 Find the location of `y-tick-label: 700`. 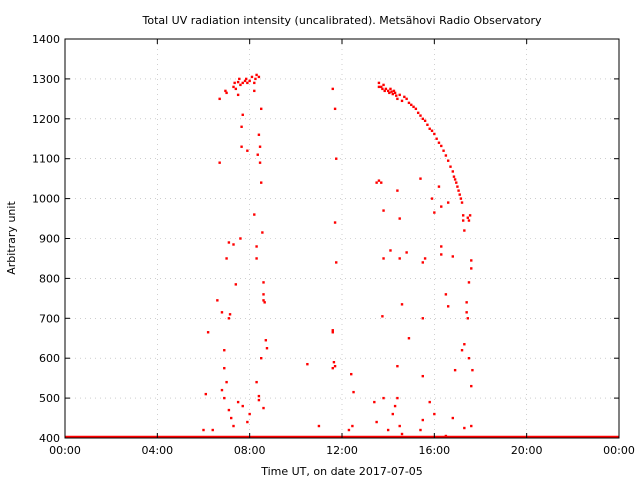

y-tick-label: 700 is located at coordinates (49, 318).